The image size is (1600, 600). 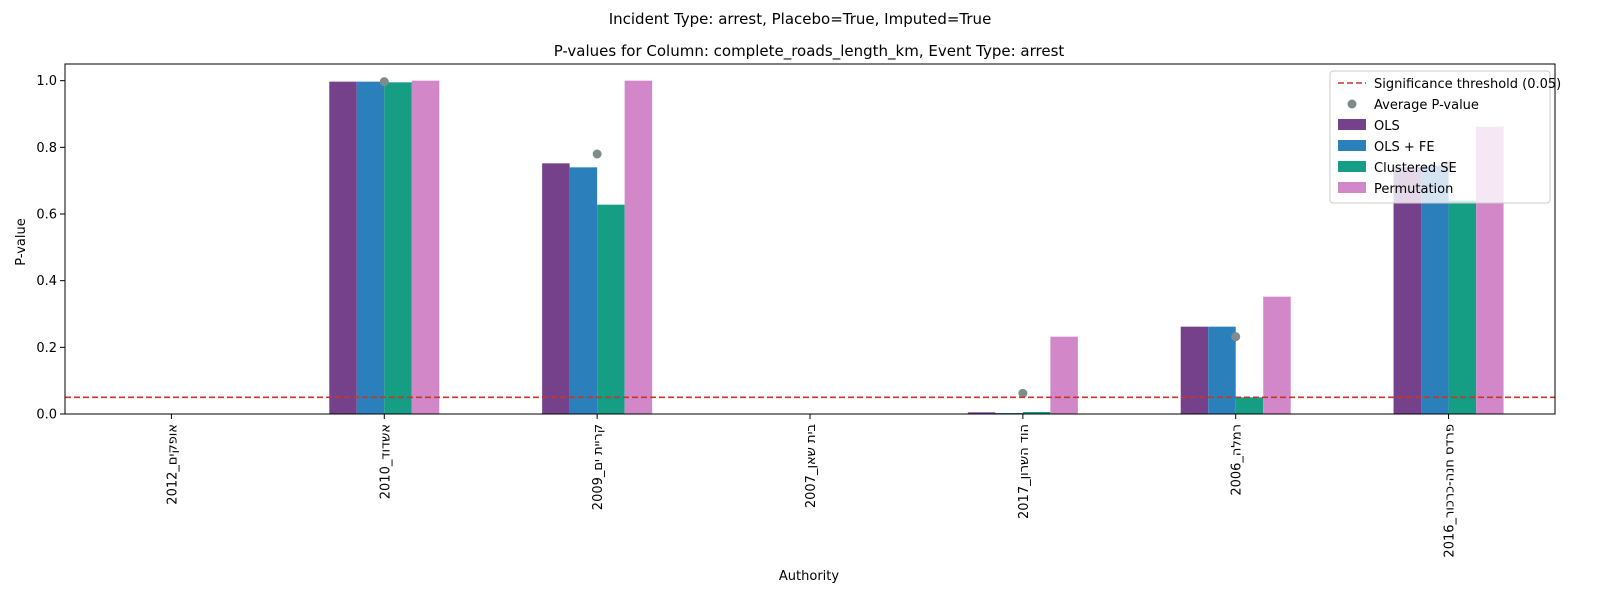 I want to click on legend-label: Clustered SE, so click(x=1415, y=168).